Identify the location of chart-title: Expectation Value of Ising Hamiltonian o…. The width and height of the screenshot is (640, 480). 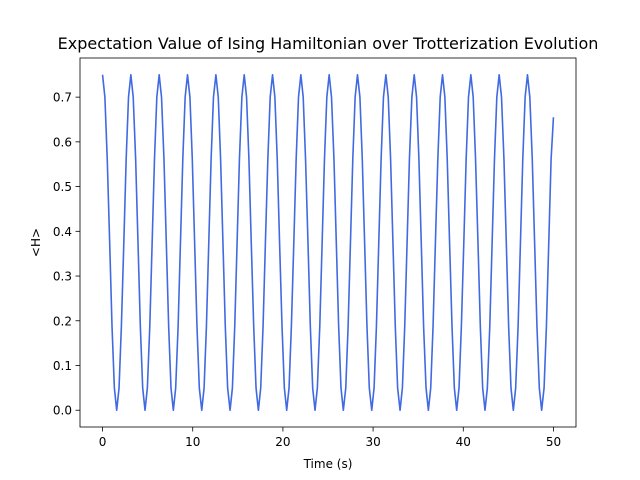
(328, 43).